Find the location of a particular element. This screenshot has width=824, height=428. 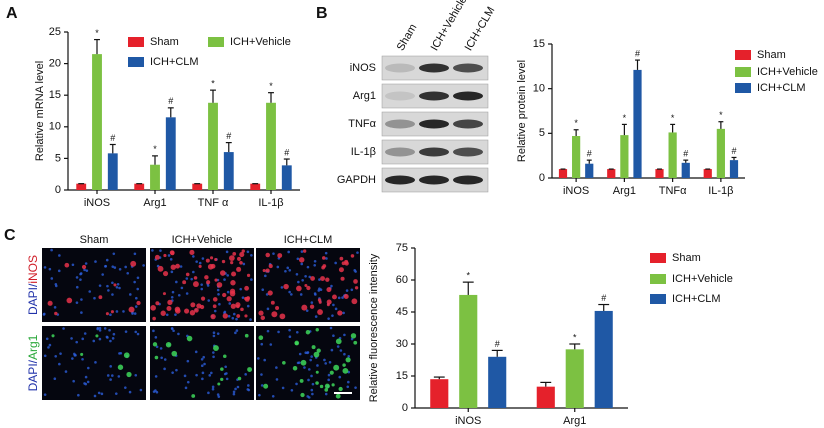

panel-label: C is located at coordinates (10, 235).